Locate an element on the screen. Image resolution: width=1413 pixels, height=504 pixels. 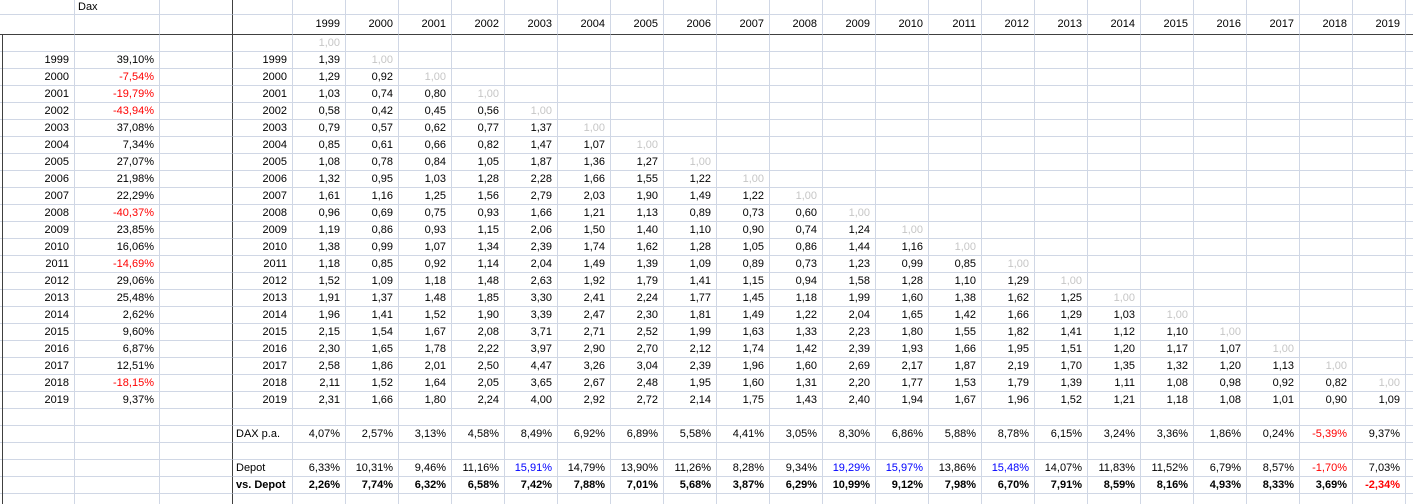
matrix-value-cell: 1,60 is located at coordinates (796, 366).